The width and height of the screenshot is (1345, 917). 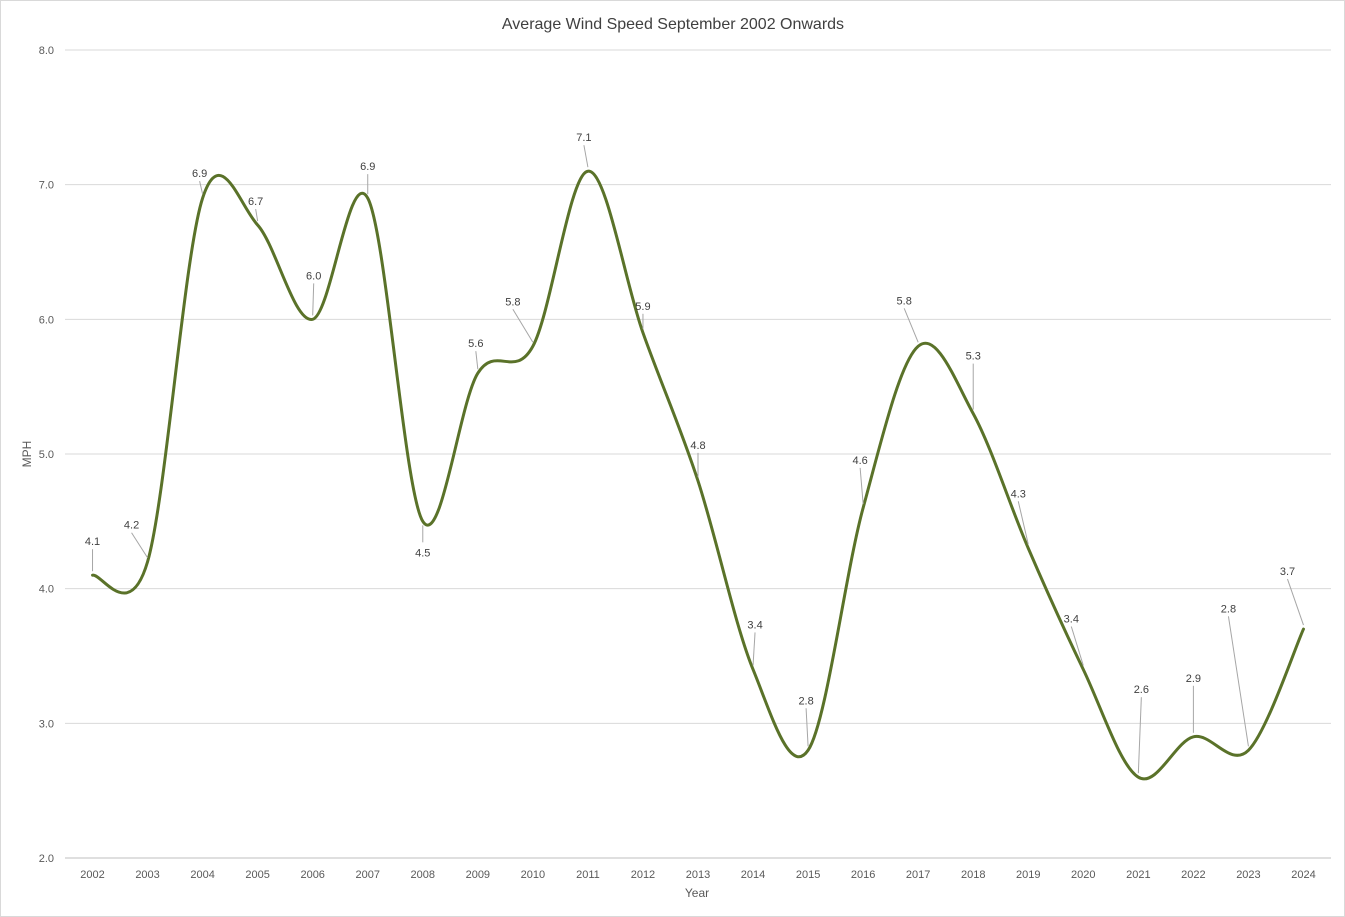 I want to click on x-tick-label: 2009, so click(x=478, y=875).